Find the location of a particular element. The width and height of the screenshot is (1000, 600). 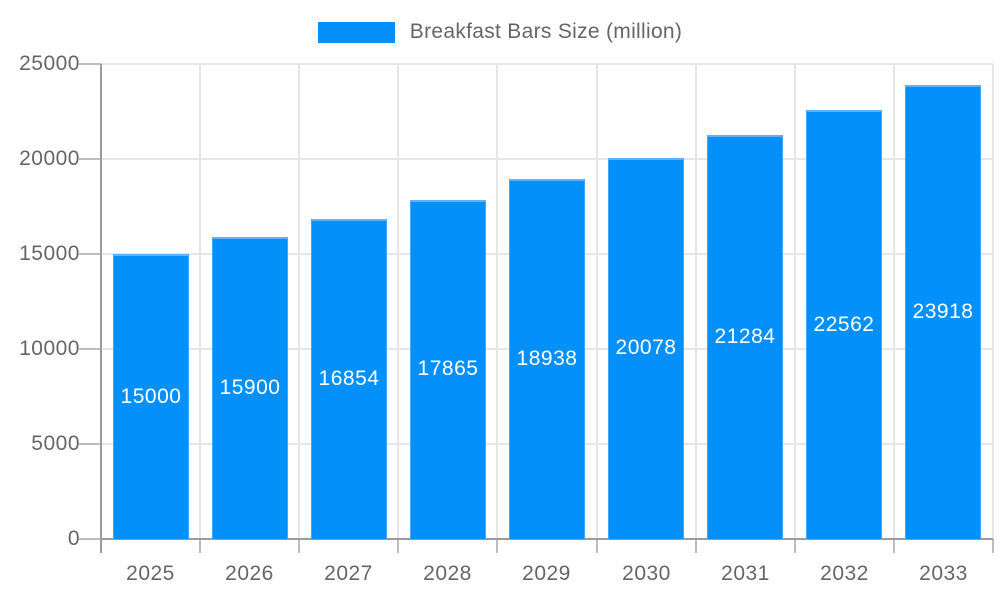

legend-item: Breakfast Bars Size (million) is located at coordinates (500, 32).